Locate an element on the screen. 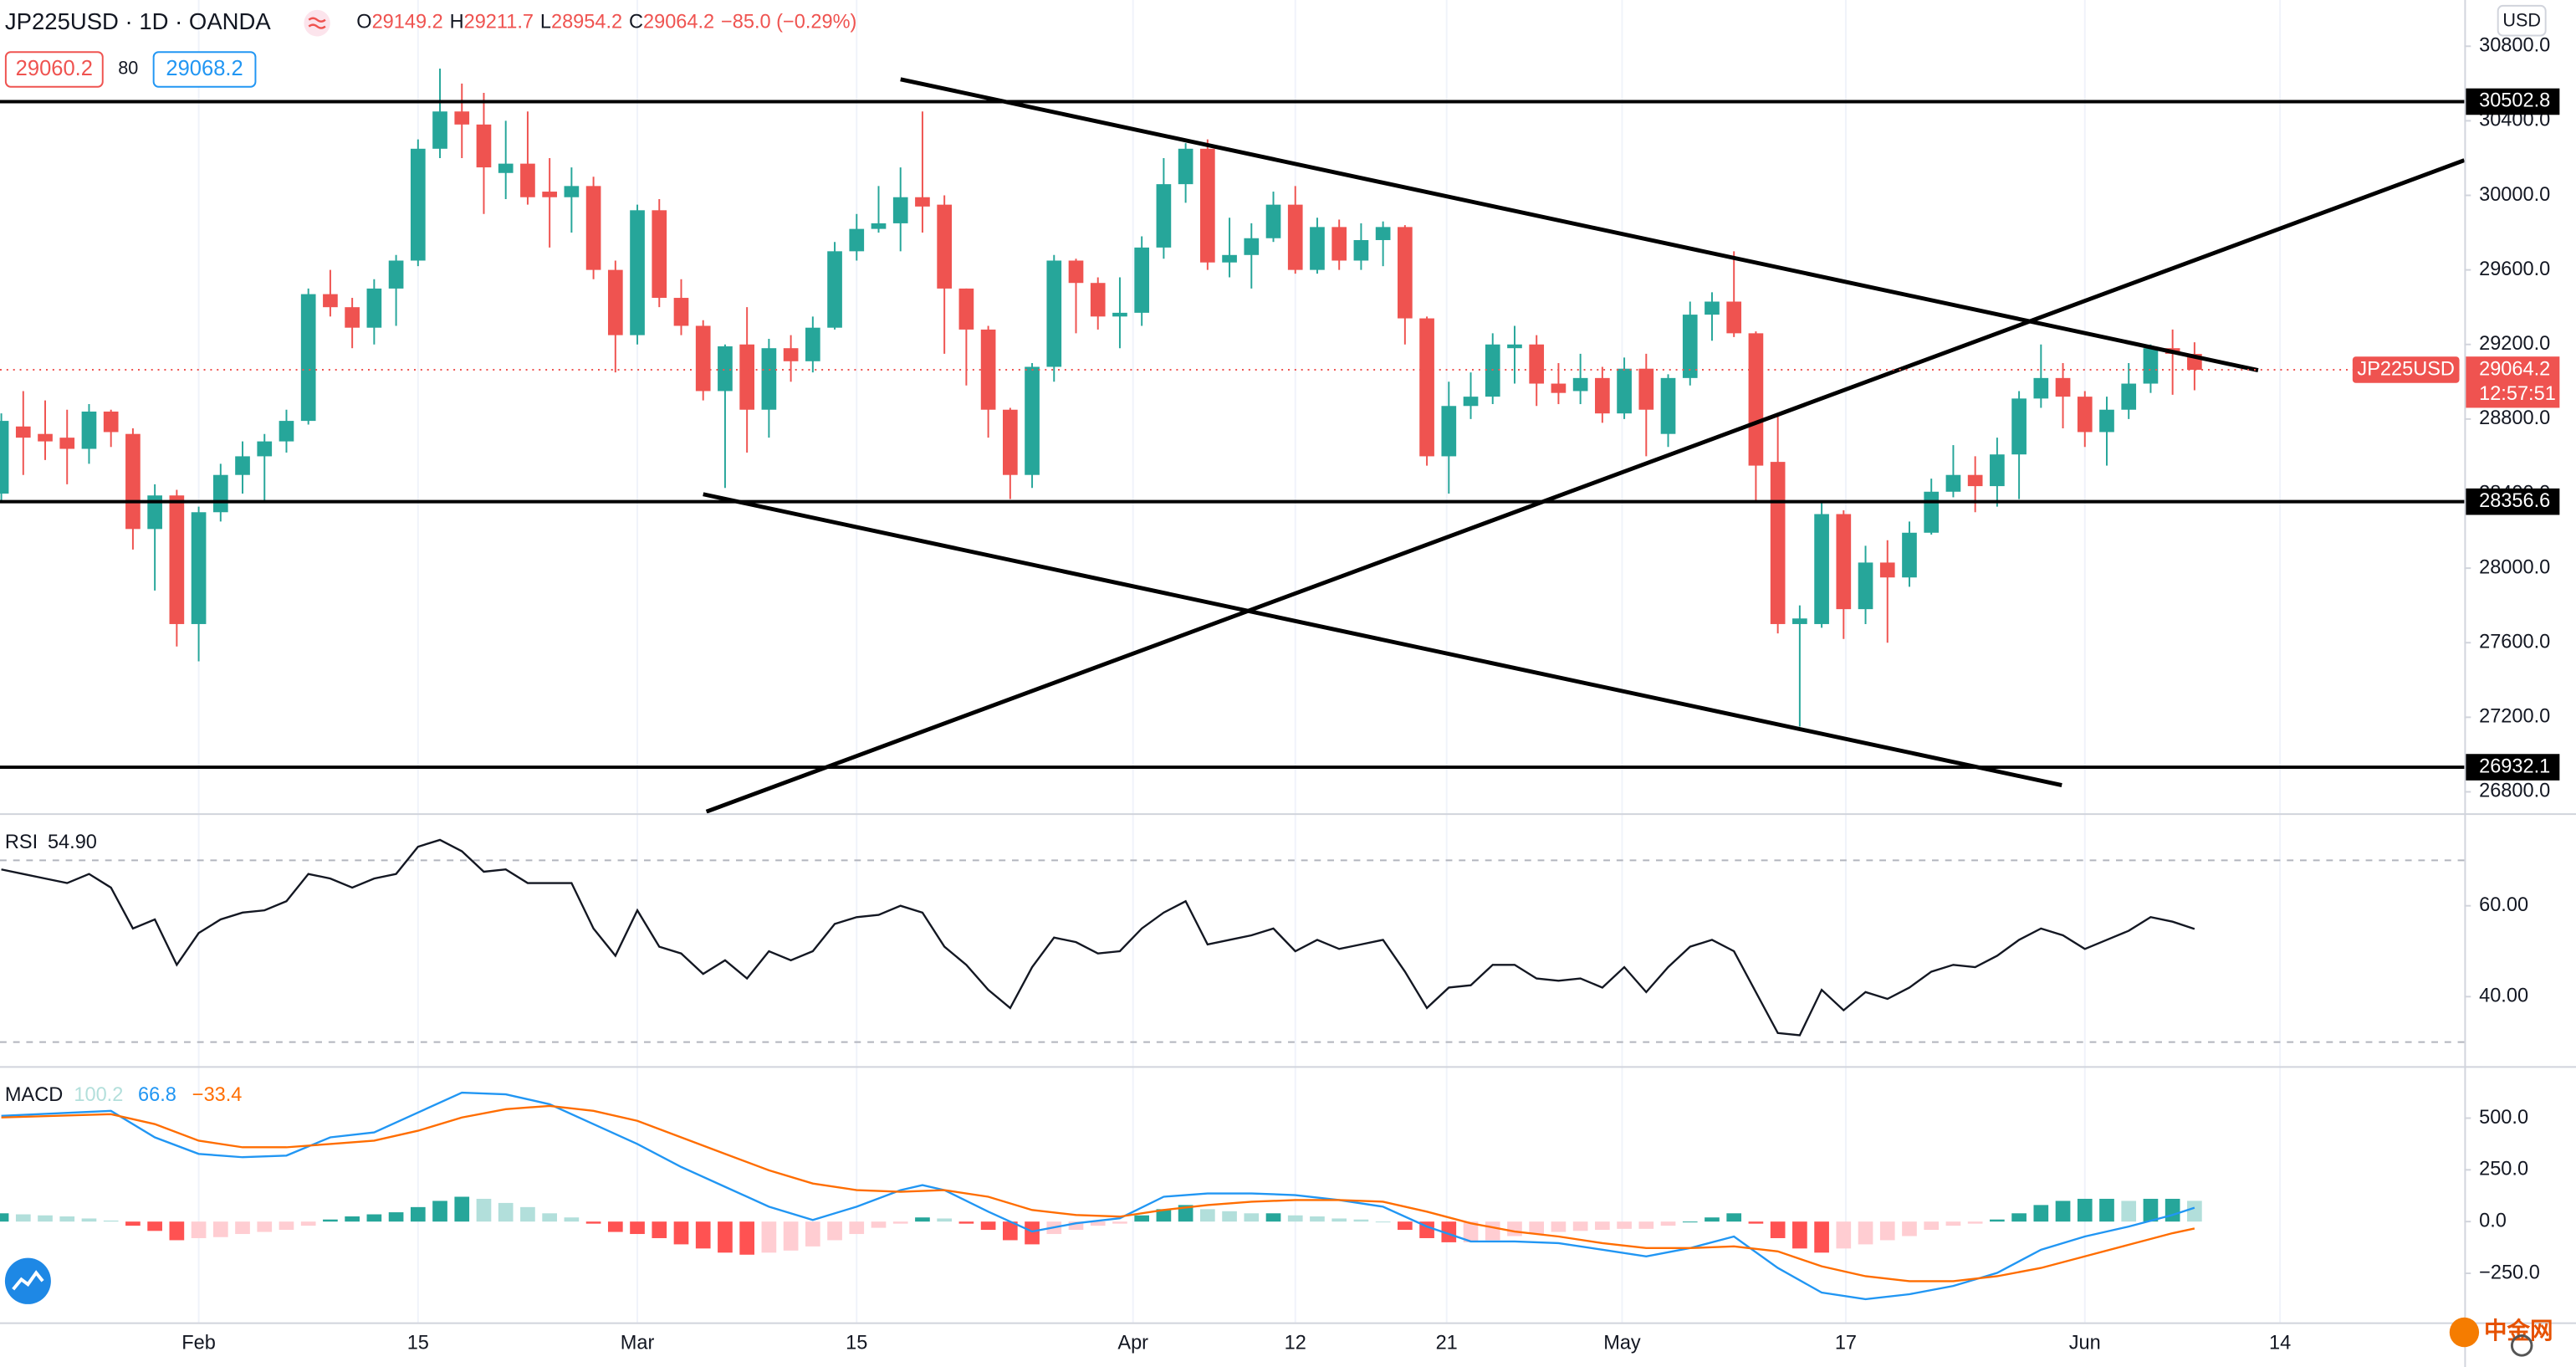  rsi-title: RSI is located at coordinates (21, 842).